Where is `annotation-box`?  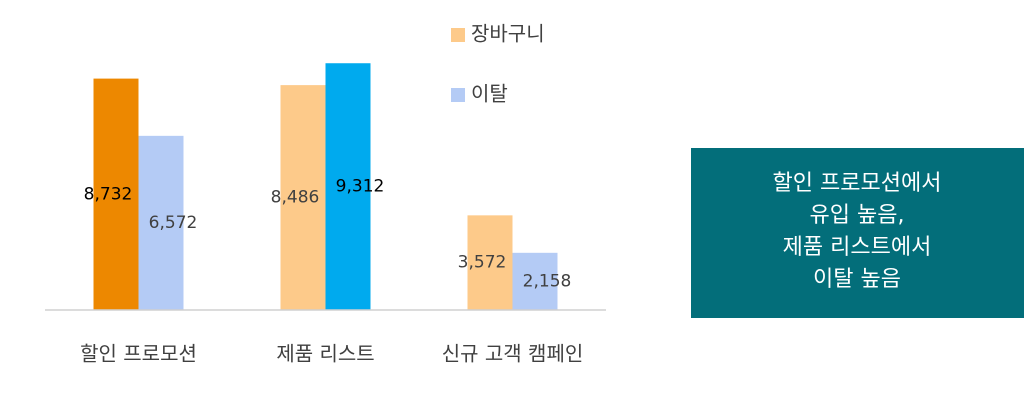
annotation-box is located at coordinates (857, 233).